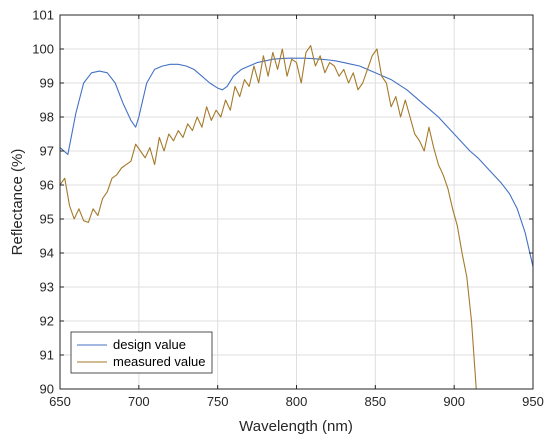 The height and width of the screenshot is (441, 550). Describe the element at coordinates (17, 202) in the screenshot. I see `y-axis-title: Reflectance (%)` at that location.